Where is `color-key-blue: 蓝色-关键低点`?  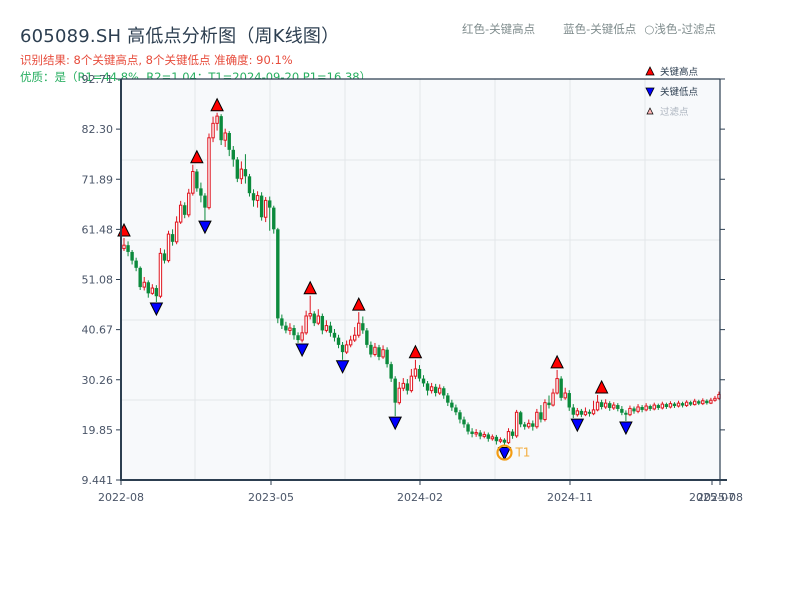
color-key-blue: 蓝色-关键低点 is located at coordinates (600, 29).